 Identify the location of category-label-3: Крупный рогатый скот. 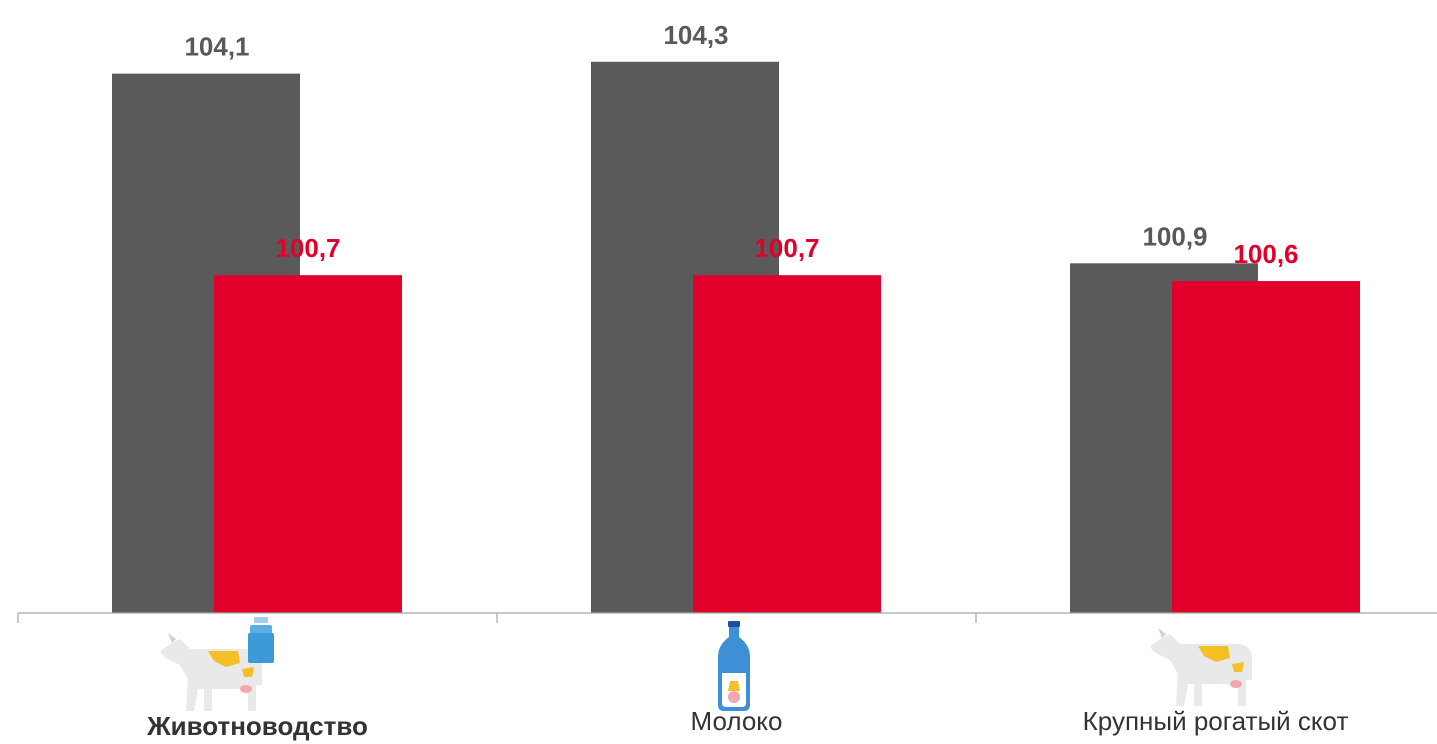
(1216, 721).